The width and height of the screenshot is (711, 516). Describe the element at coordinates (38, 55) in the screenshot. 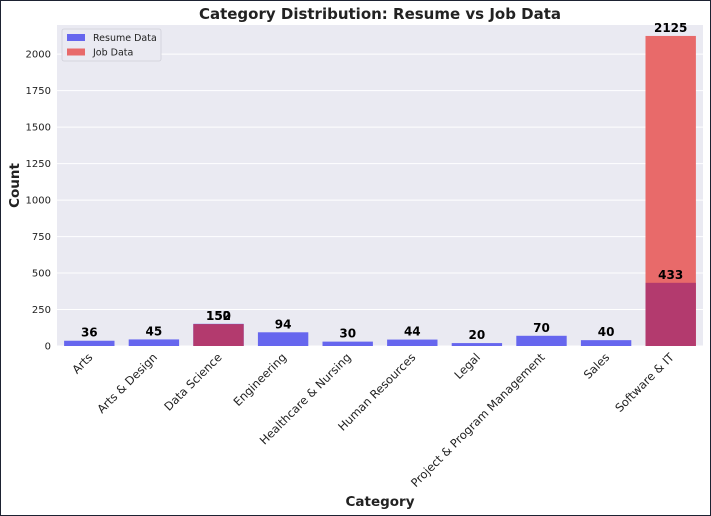

I see `y-tick-label: 2000` at that location.